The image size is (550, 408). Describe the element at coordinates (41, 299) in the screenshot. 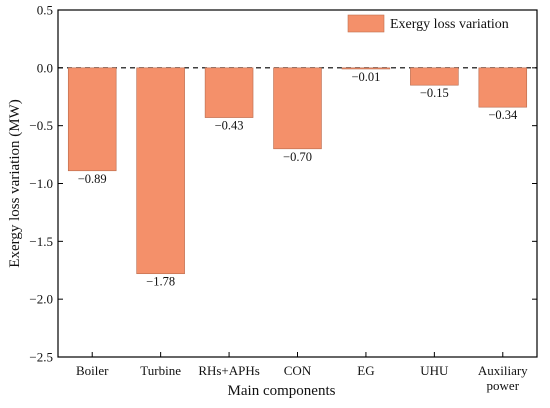

I see `y-tick-label: −2.0` at that location.